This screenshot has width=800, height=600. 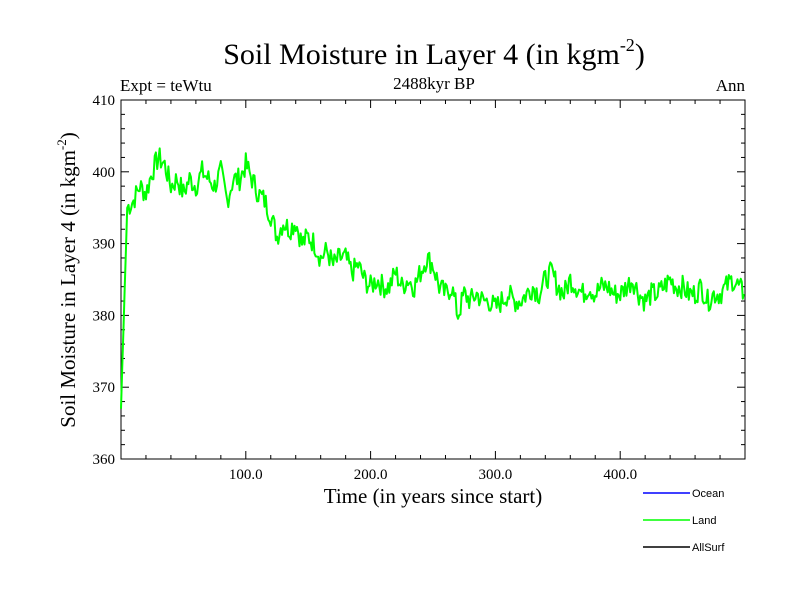 What do you see at coordinates (731, 85) in the screenshot?
I see `season-label: Ann` at bounding box center [731, 85].